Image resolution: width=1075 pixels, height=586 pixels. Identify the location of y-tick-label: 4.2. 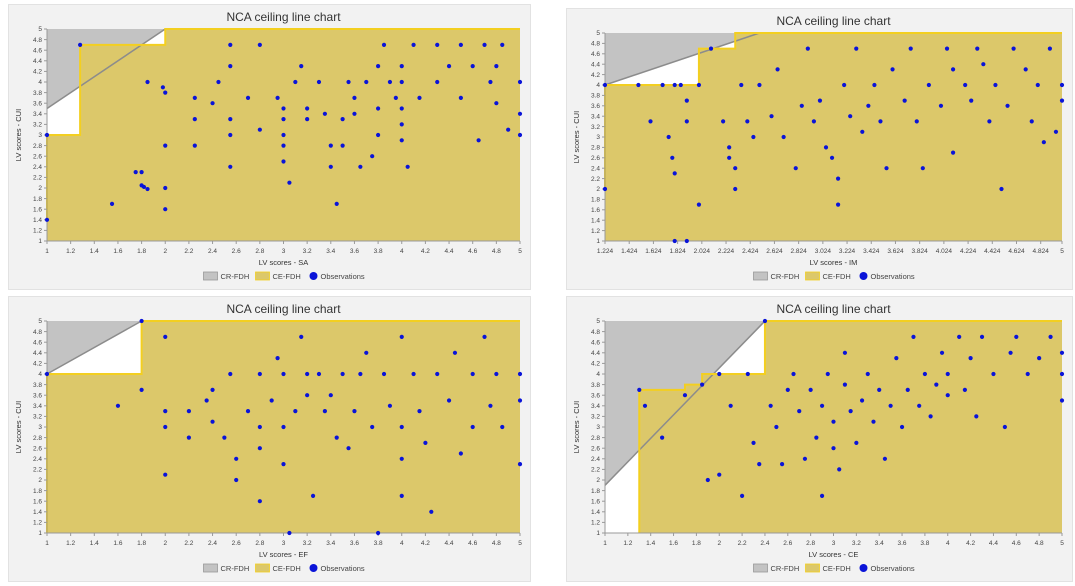
(37, 364).